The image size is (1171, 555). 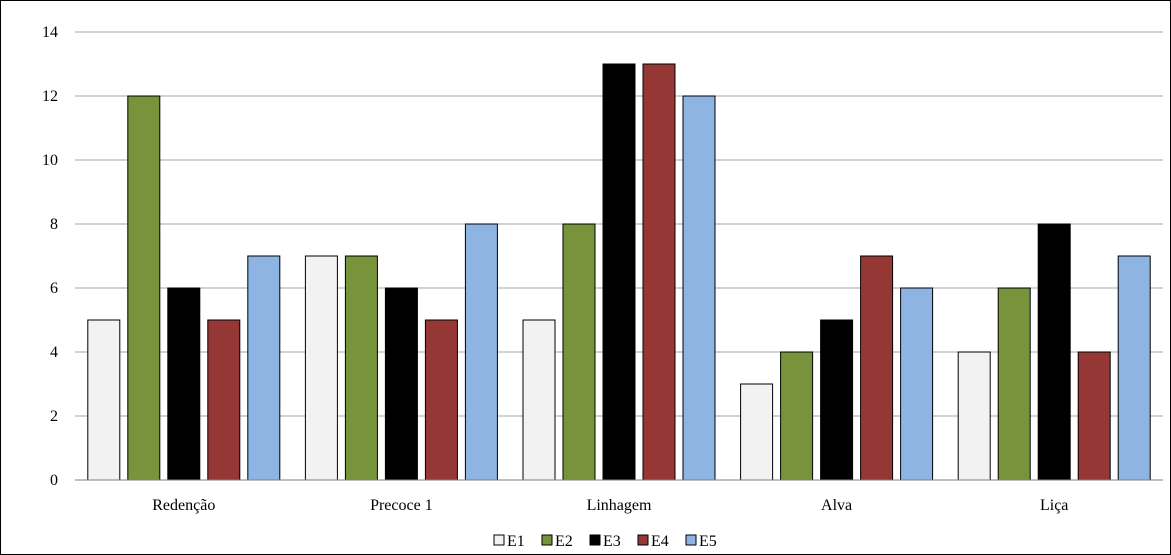 What do you see at coordinates (54, 480) in the screenshot?
I see `y-tick-label: 0` at bounding box center [54, 480].